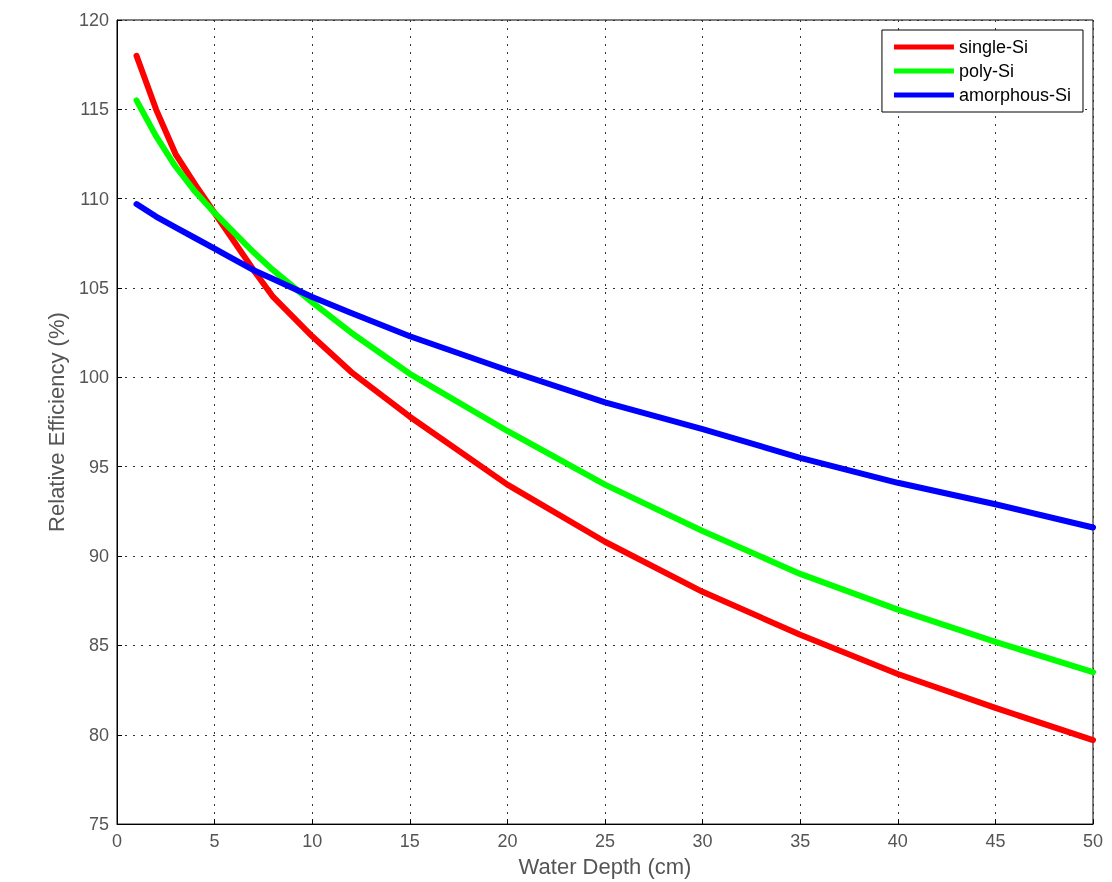 The width and height of the screenshot is (1112, 882). I want to click on x-tick-label: 20, so click(507, 841).